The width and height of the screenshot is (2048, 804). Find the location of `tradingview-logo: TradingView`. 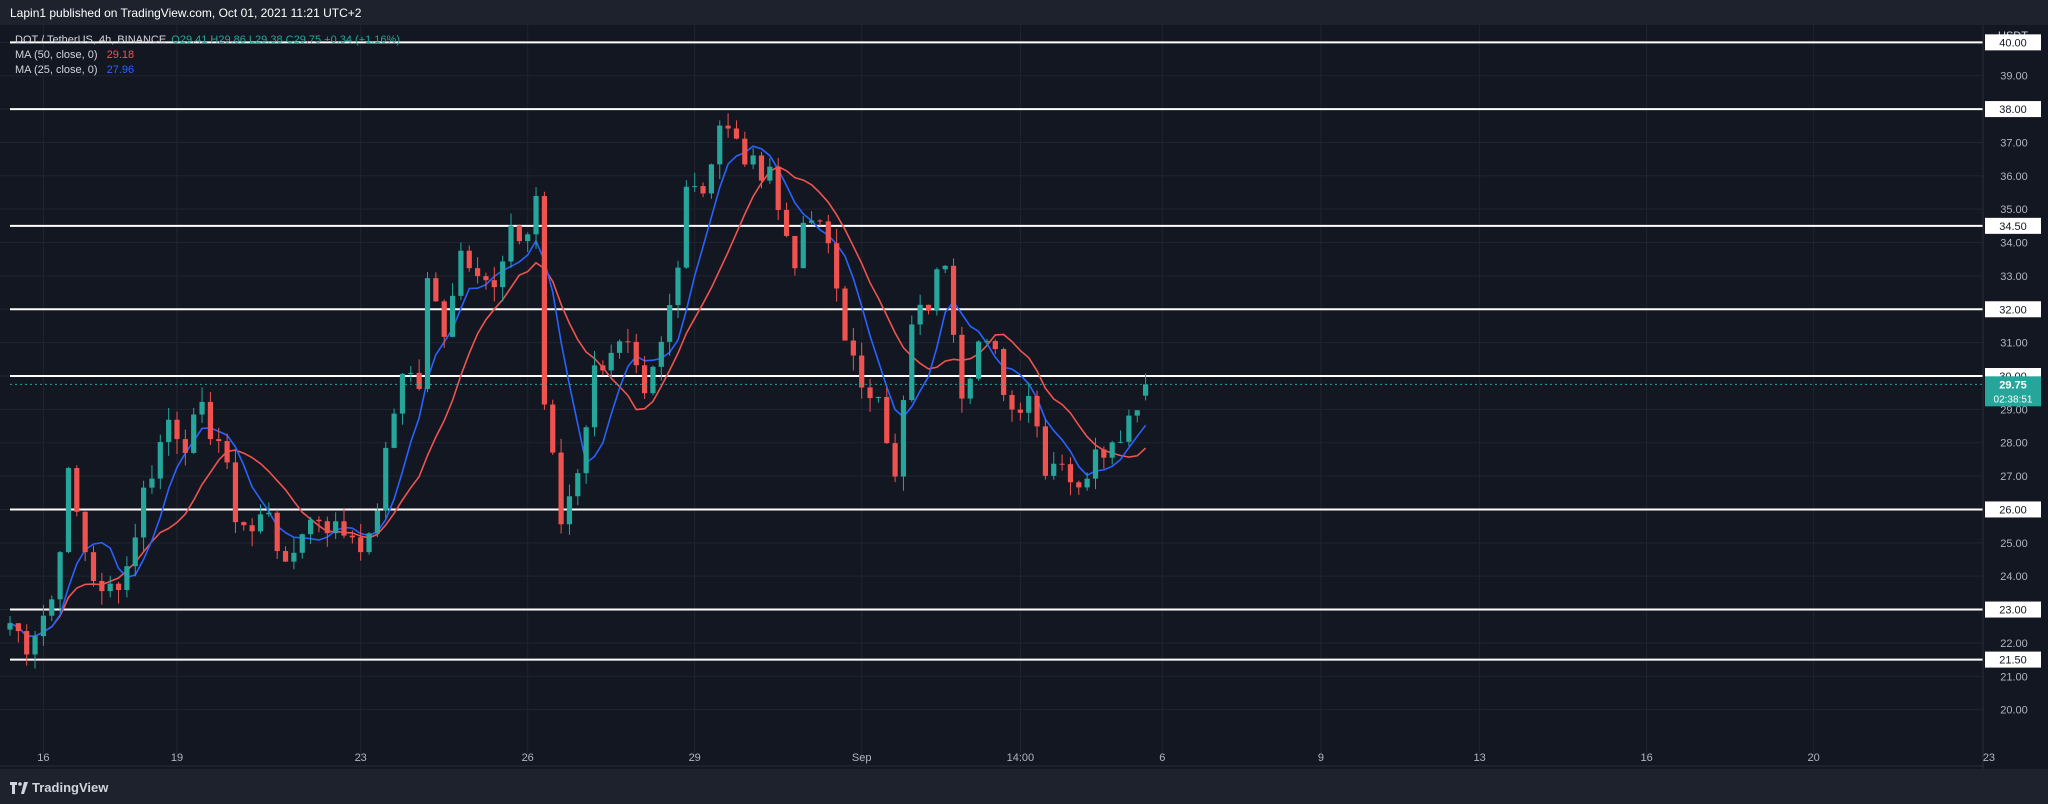

tradingview-logo: TradingView is located at coordinates (59, 787).